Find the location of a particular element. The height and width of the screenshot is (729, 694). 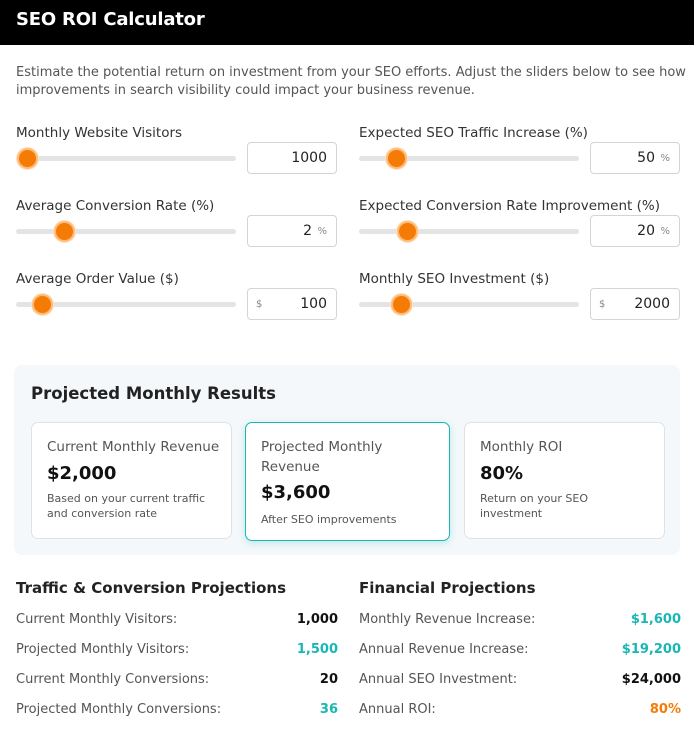

traffic-increase-slider is located at coordinates (469, 158).